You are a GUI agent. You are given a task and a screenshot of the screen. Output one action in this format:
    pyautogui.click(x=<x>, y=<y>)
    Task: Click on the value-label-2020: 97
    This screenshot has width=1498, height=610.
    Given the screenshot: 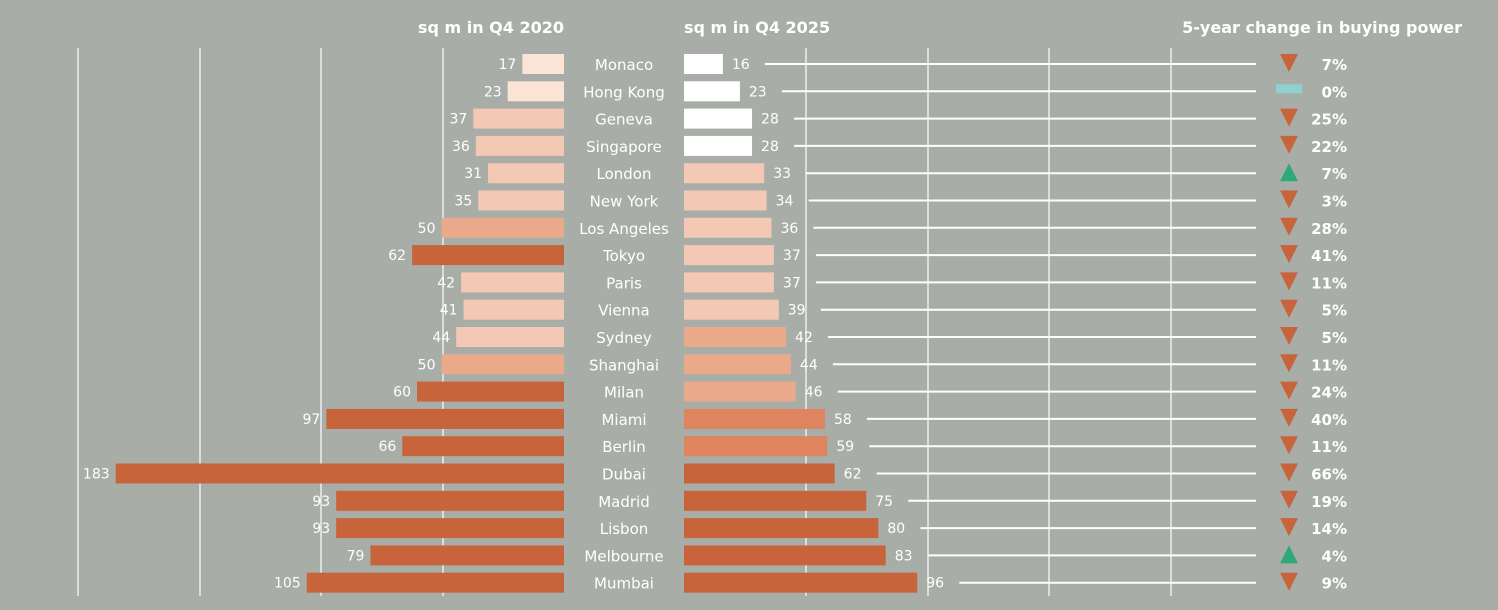 What is the action you would take?
    pyautogui.click(x=312, y=420)
    